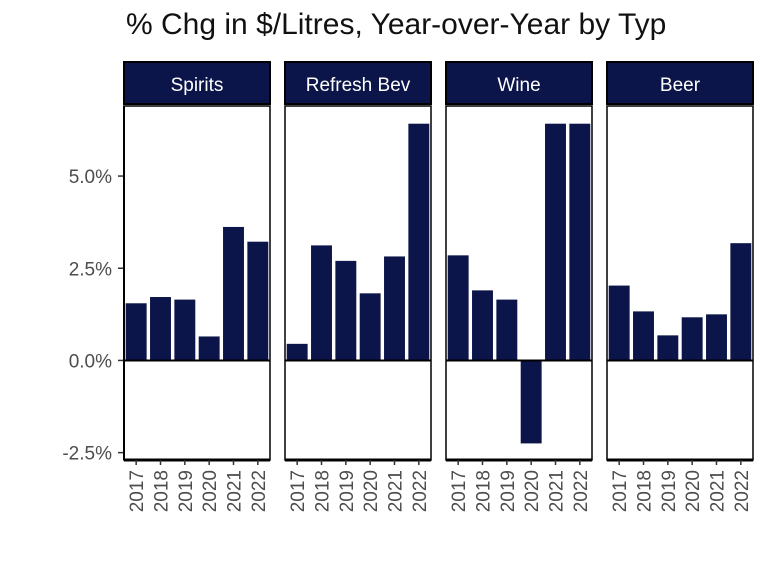 This screenshot has height=576, width=768. I want to click on facet-strip-label: Refresh Bev, so click(358, 85).